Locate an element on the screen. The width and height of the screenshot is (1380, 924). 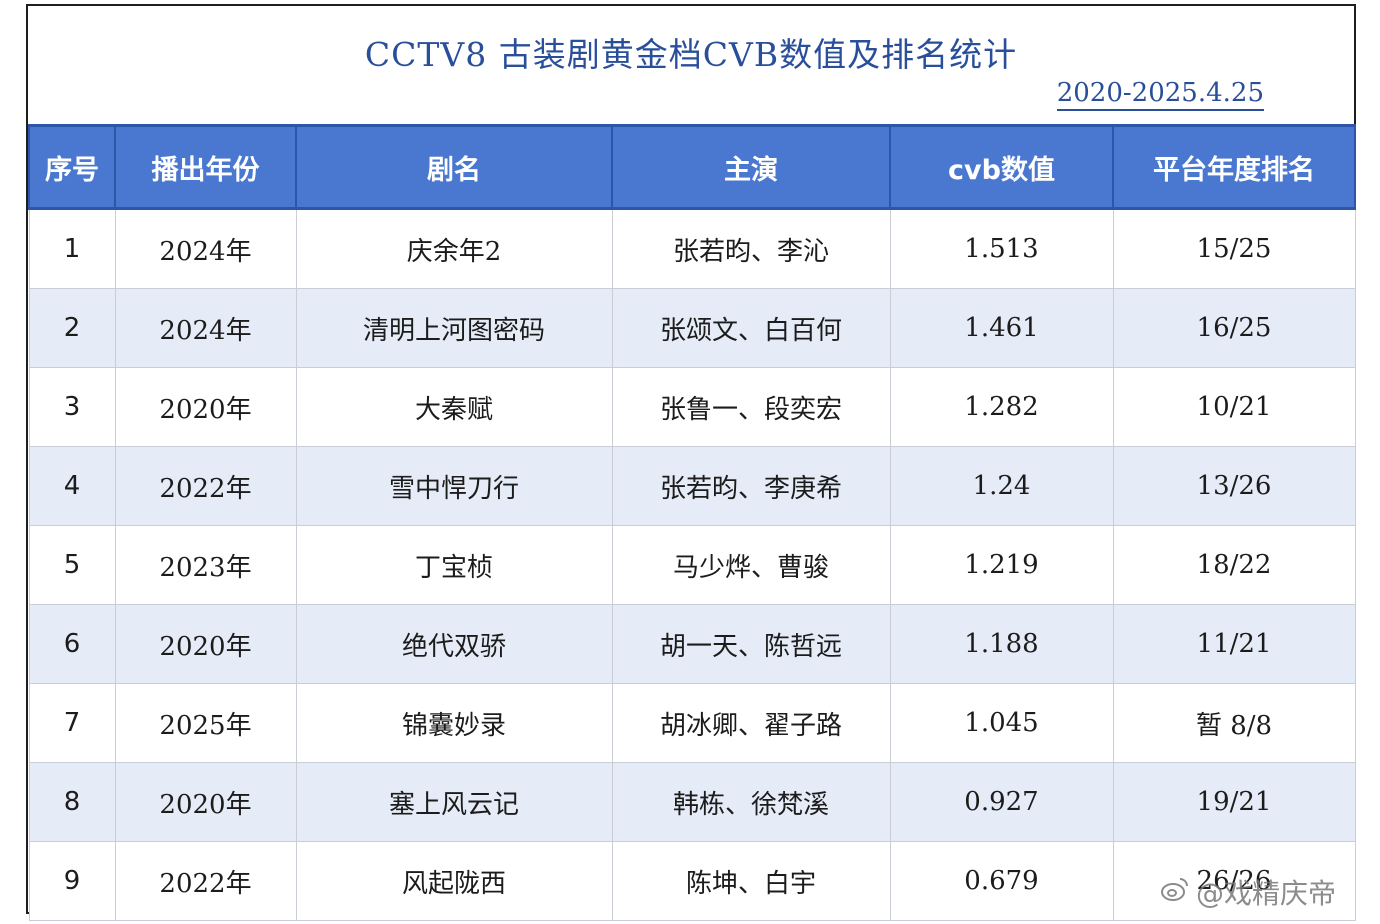
table-cell: 陈坤、白宇 is located at coordinates (751, 881).